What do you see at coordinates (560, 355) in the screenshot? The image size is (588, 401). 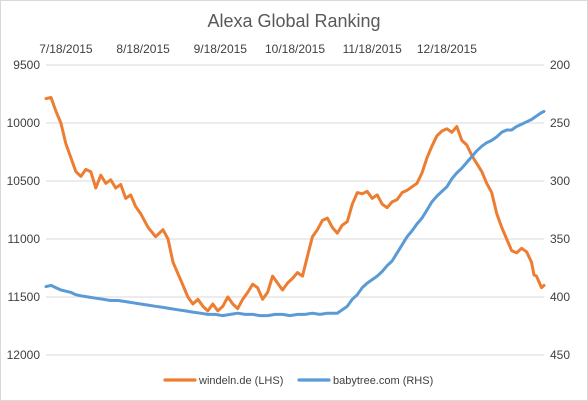 I see `right-axis-tick-label: 450` at bounding box center [560, 355].